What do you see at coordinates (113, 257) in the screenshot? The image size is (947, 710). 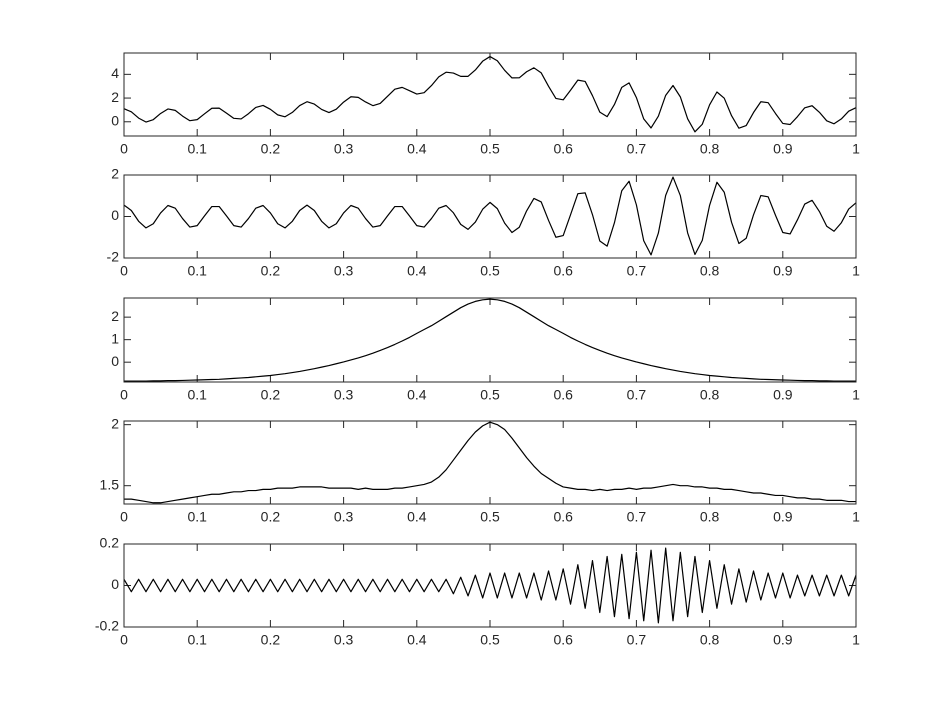 I see `y-tick-label: -2` at bounding box center [113, 257].